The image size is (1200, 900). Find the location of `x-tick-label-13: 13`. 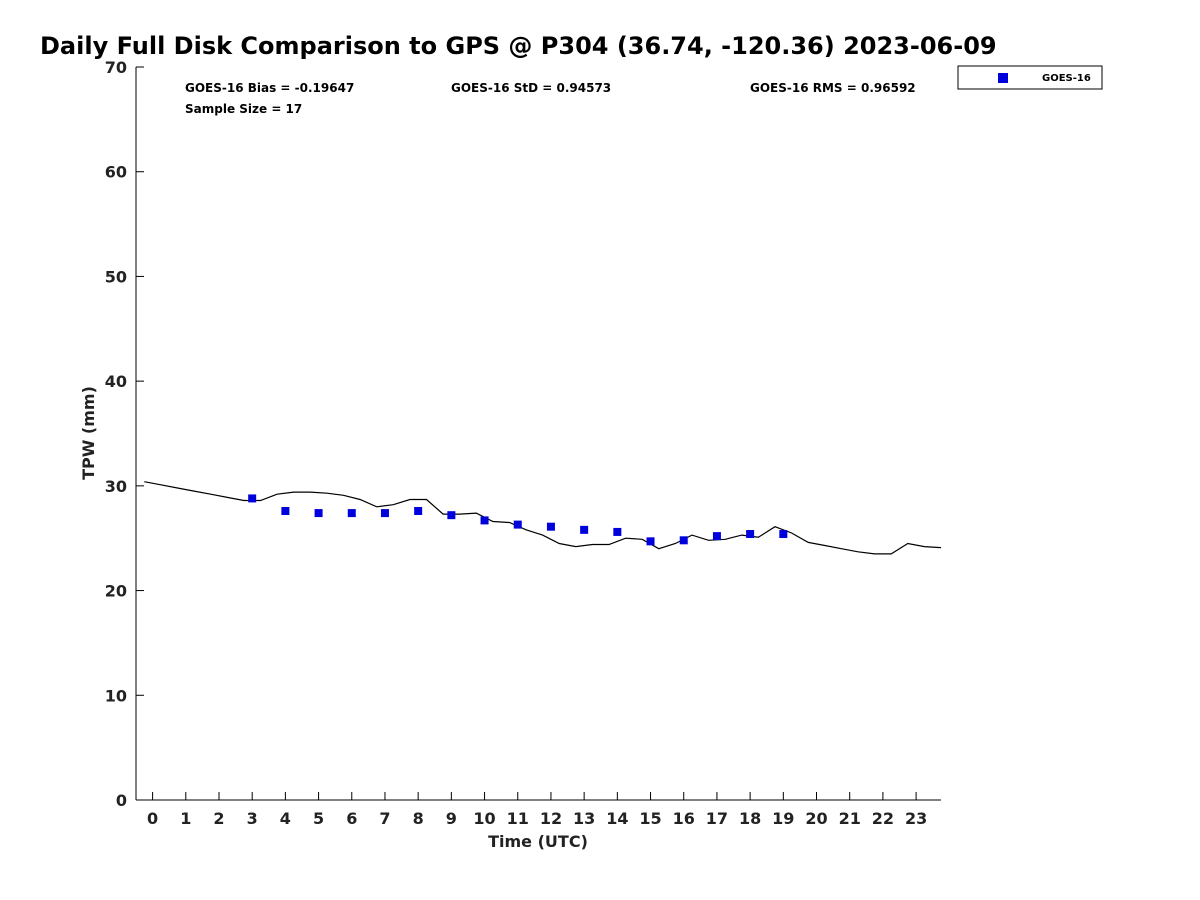

x-tick-label-13: 13 is located at coordinates (584, 818).